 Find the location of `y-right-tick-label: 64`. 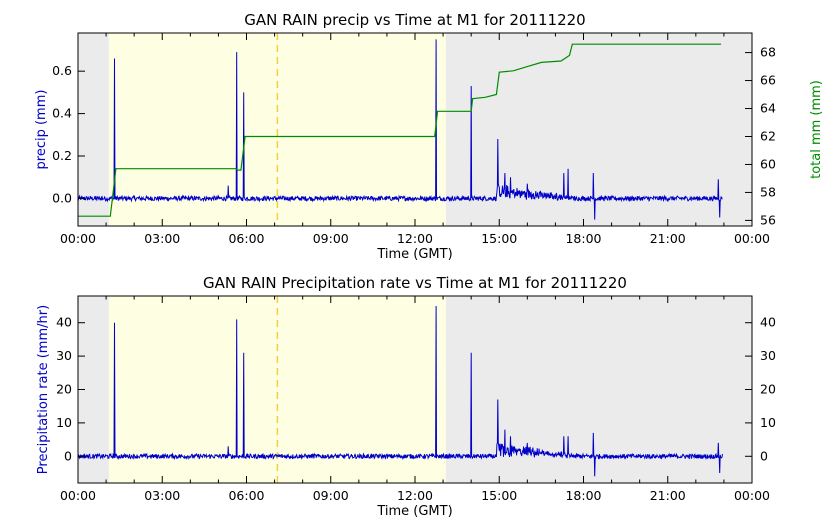

y-right-tick-label: 64 is located at coordinates (768, 108).